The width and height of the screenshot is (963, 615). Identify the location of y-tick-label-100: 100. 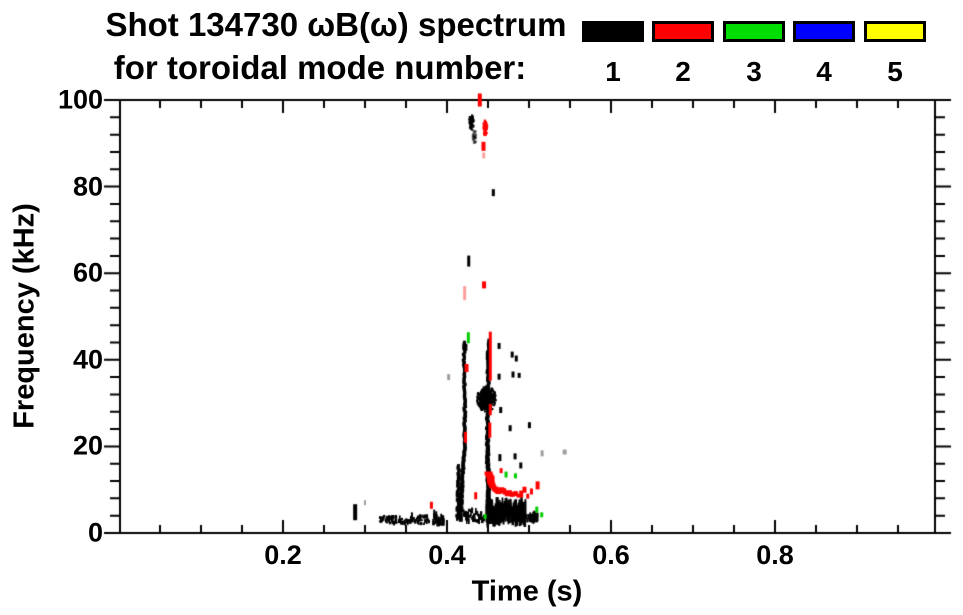
(80, 99).